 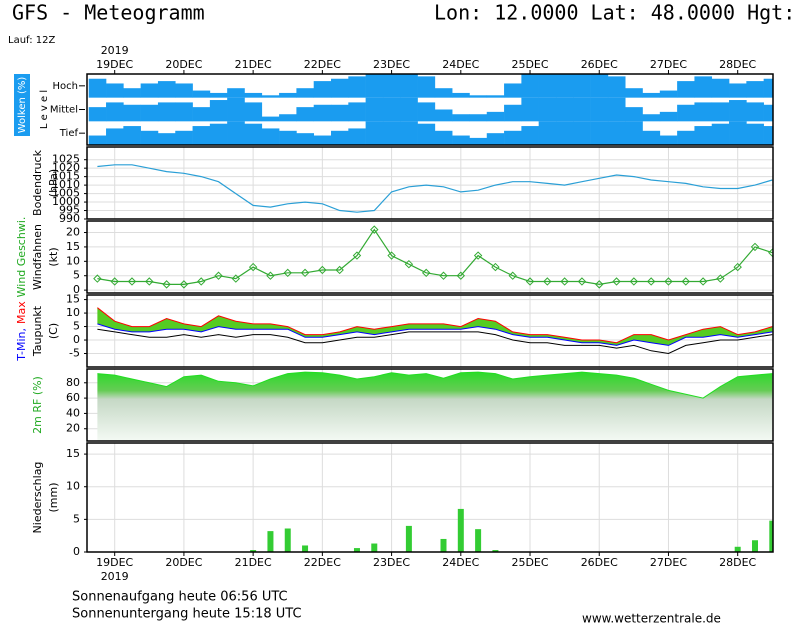 I want to click on y-axis-label: (kt), so click(x=53, y=256).